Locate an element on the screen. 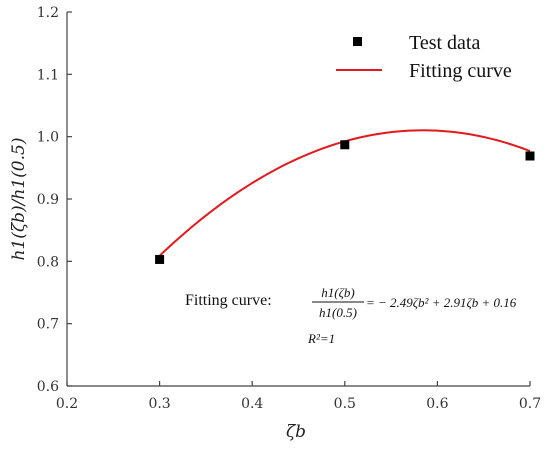 This screenshot has height=450, width=550. legend-label-test-data: Test data is located at coordinates (444, 43).